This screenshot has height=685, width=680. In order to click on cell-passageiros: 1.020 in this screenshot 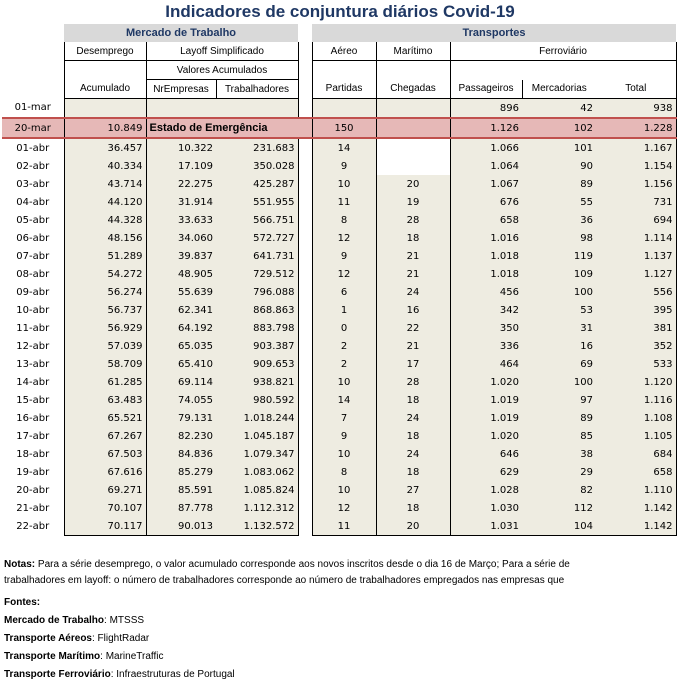, I will do `click(486, 436)`.